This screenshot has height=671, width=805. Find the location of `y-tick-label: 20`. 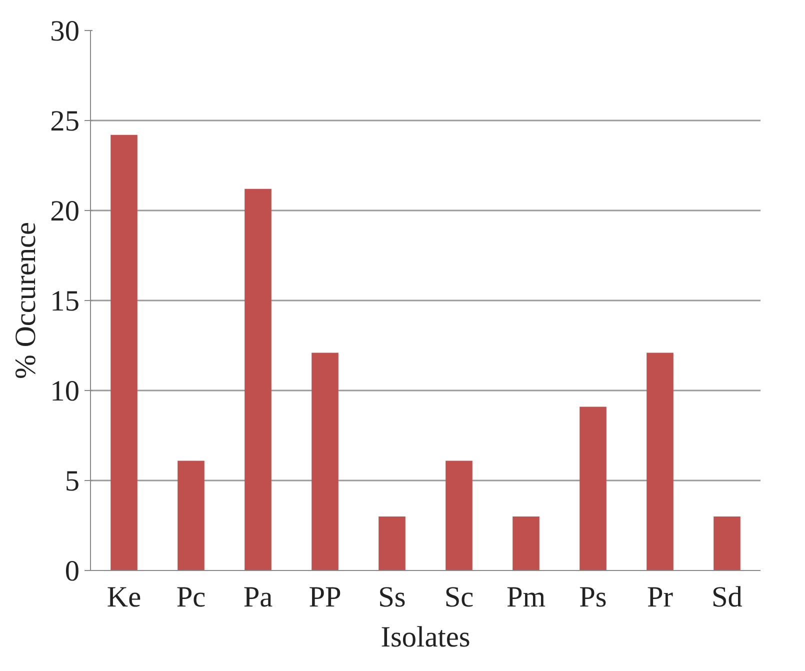

y-tick-label: 20 is located at coordinates (65, 212).